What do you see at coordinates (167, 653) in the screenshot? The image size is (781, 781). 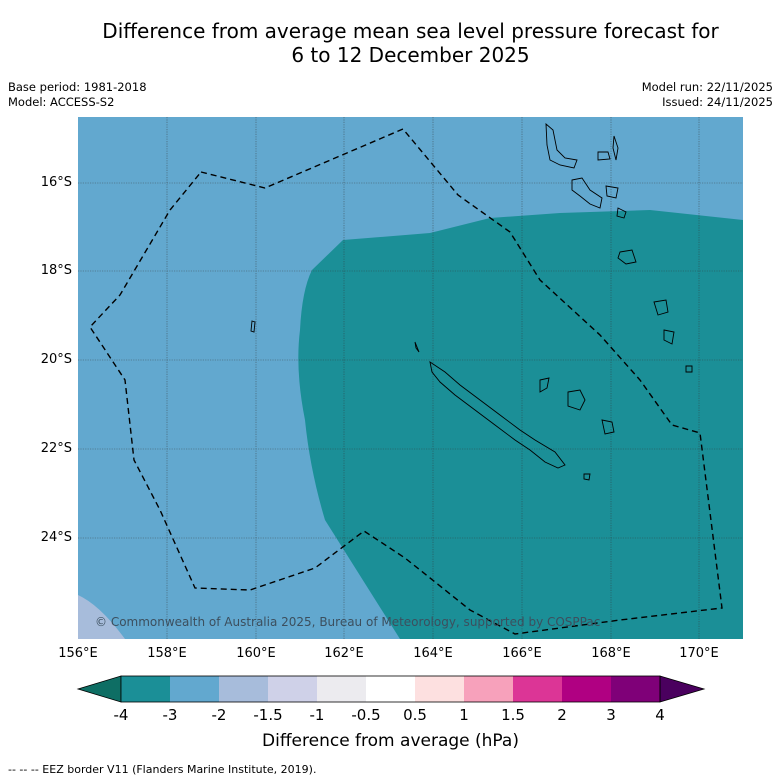 I see `lon-label-158e: 158°E` at bounding box center [167, 653].